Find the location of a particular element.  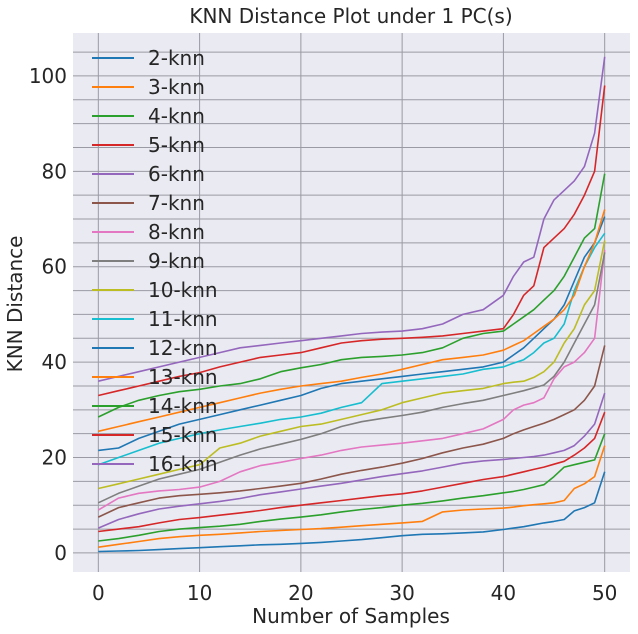

legend-label: 6-knn is located at coordinates (176, 174).